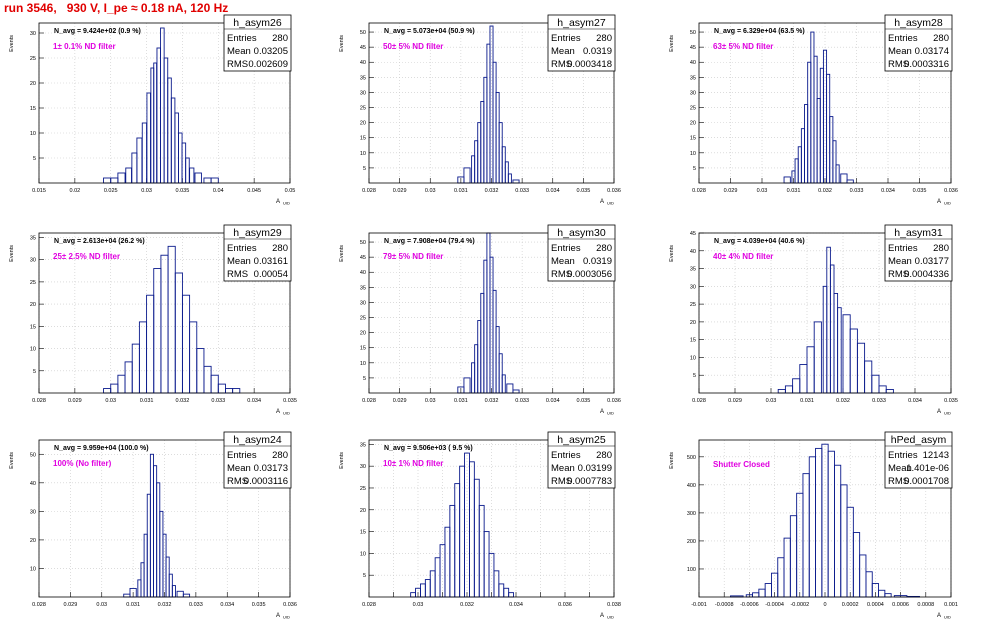 The width and height of the screenshot is (996, 622). Describe the element at coordinates (429, 241) in the screenshot. I see `navg-label: N_avg = 7.908e+04 (79.4 %)` at that location.